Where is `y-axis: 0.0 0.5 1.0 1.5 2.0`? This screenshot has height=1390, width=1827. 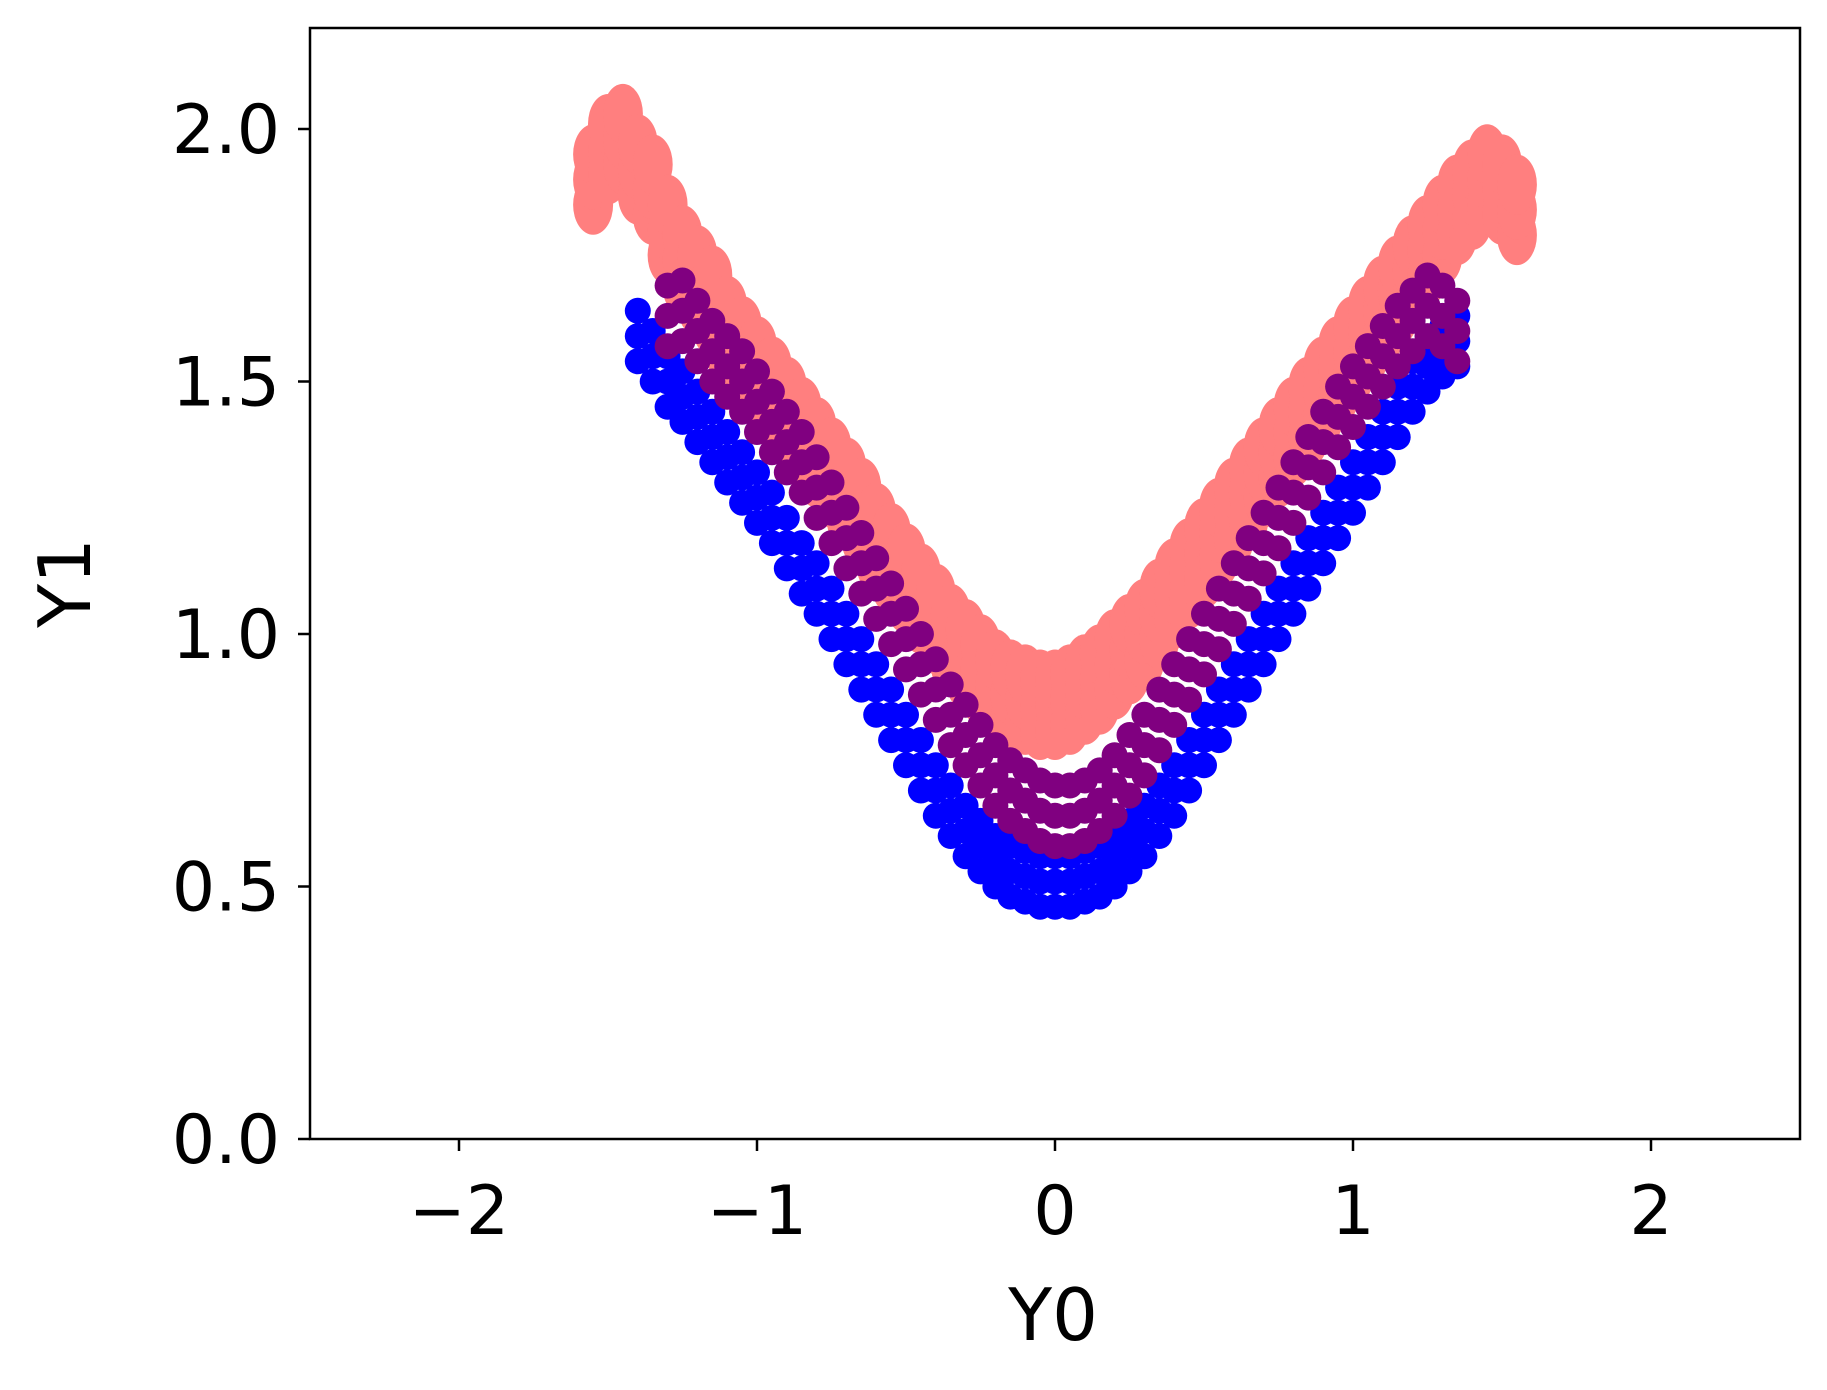
y-axis: 0.0 0.5 1.0 1.5 2.0 is located at coordinates (241, 635).